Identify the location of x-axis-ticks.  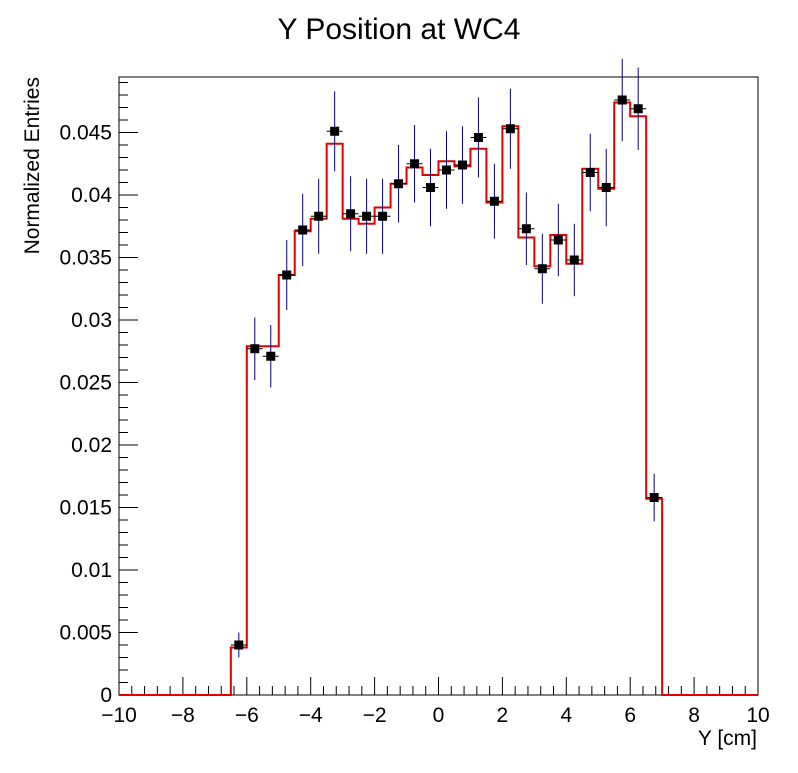
(438, 686).